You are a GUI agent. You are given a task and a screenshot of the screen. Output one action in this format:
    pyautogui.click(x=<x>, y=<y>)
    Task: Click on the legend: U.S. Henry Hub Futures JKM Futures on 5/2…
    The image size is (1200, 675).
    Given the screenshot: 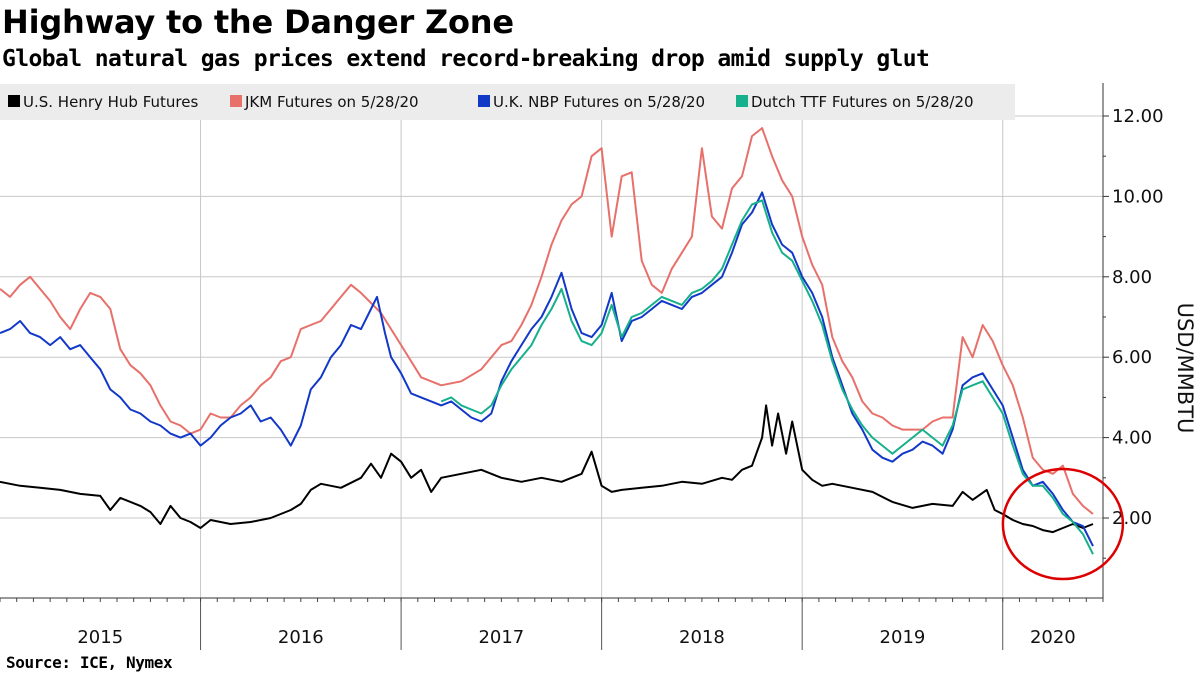 What is the action you would take?
    pyautogui.click(x=507, y=102)
    